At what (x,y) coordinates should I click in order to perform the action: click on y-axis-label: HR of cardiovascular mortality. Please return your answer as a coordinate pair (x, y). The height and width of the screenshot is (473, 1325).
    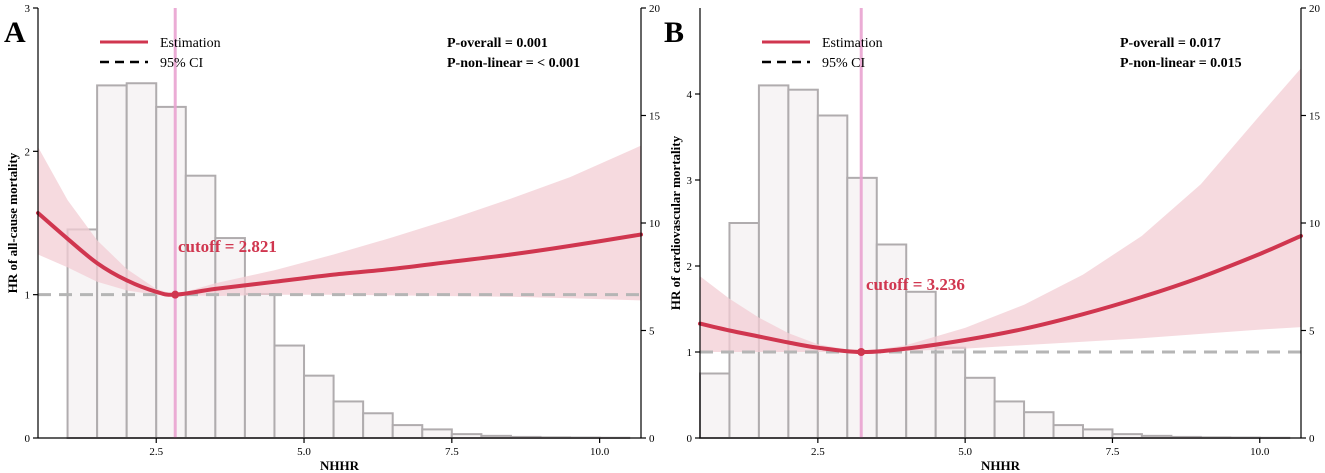
    Looking at the image, I should click on (675, 222).